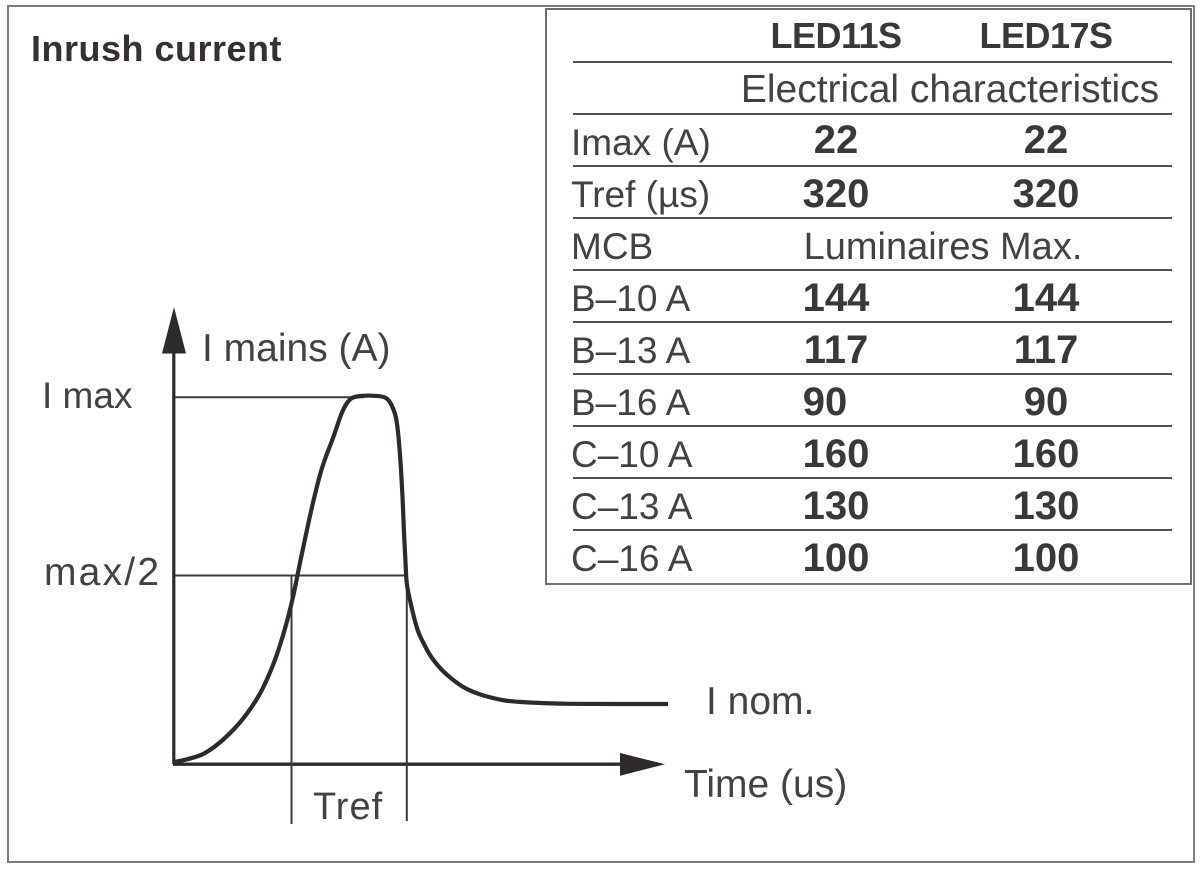 The image size is (1200, 875). Describe the element at coordinates (102, 572) in the screenshot. I see `svg-text: max/2` at that location.